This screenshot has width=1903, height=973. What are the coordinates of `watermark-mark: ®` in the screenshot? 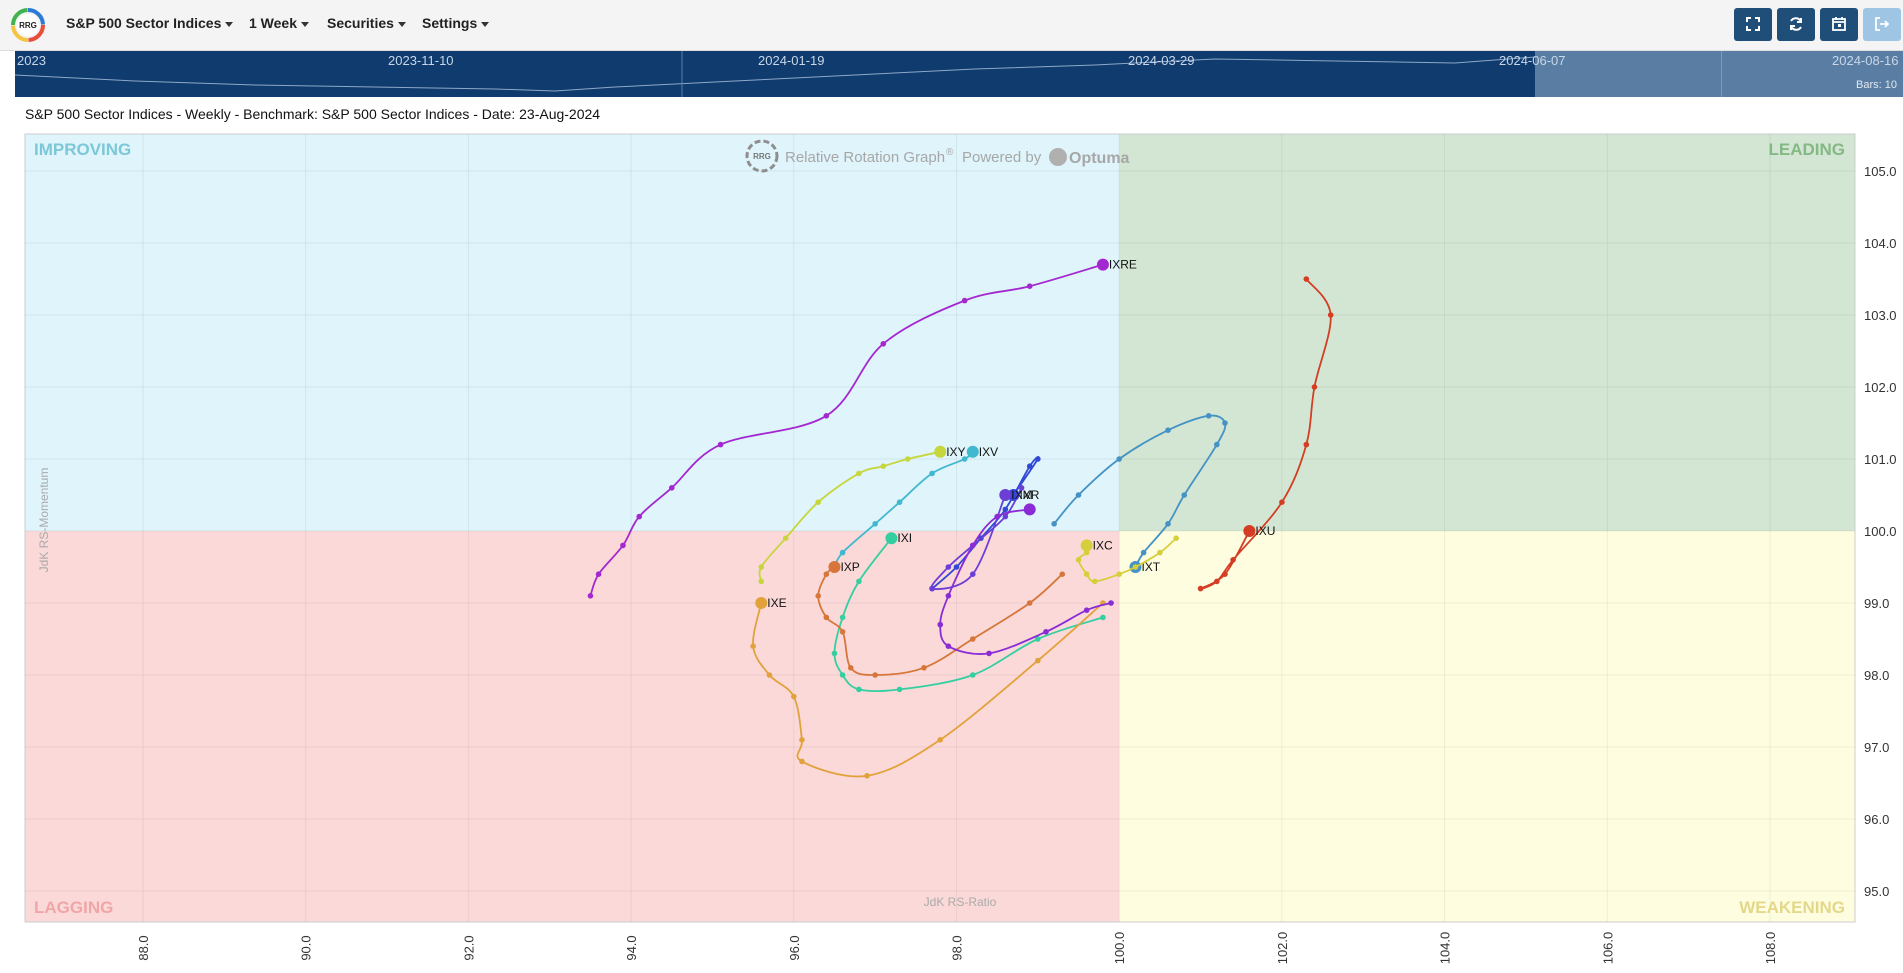 It's located at (950, 152).